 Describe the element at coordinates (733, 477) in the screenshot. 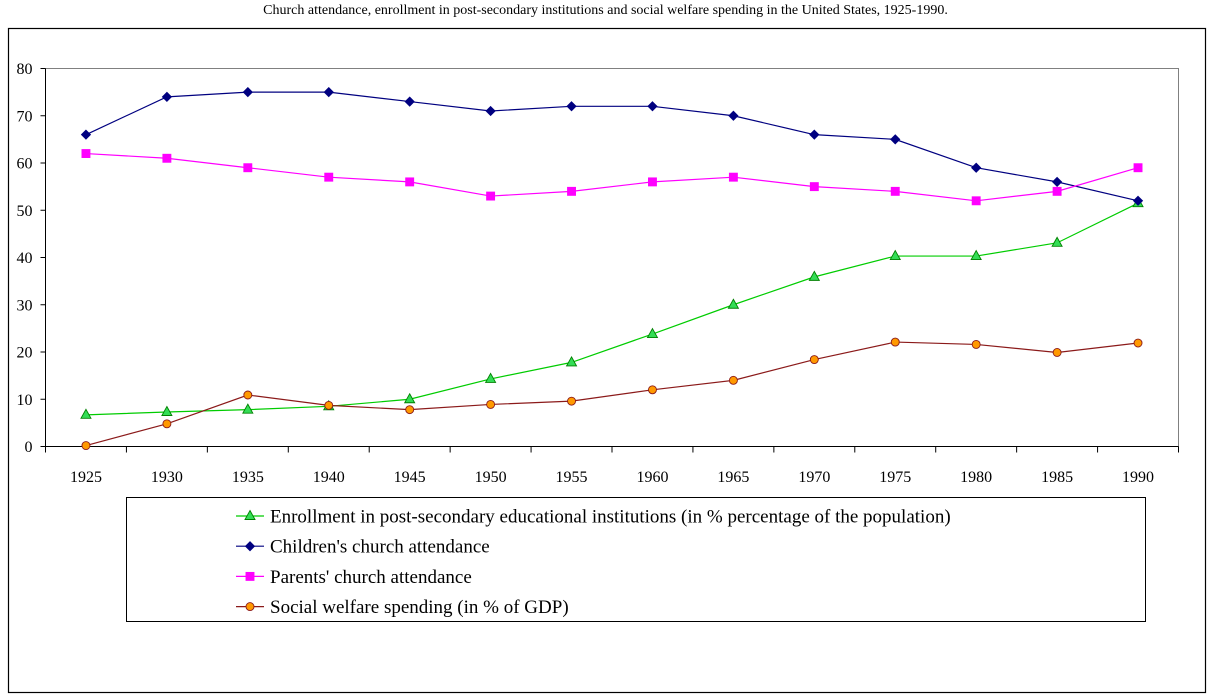

I see `x-tick-label: 1965` at that location.